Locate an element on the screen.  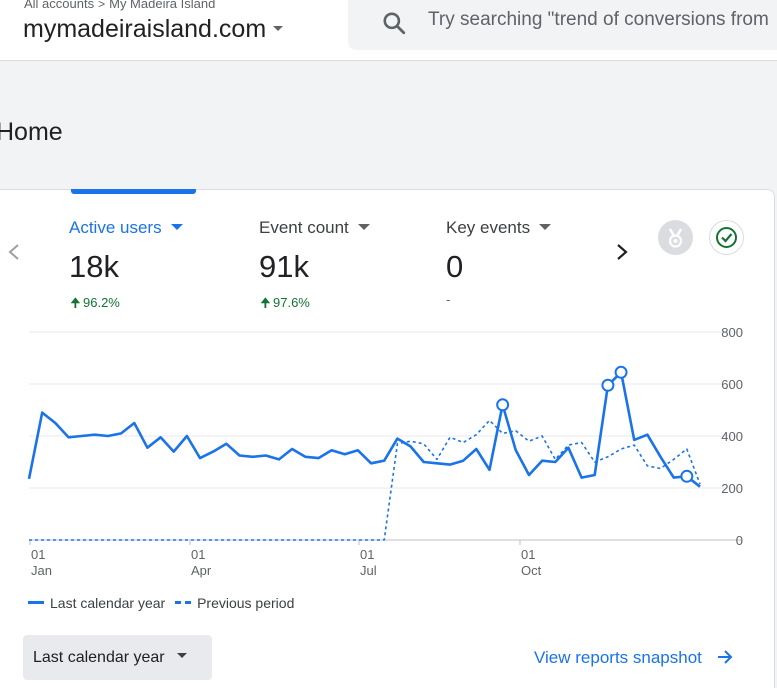
metric-event-count-change: 🠉 97.6% is located at coordinates (285, 305).